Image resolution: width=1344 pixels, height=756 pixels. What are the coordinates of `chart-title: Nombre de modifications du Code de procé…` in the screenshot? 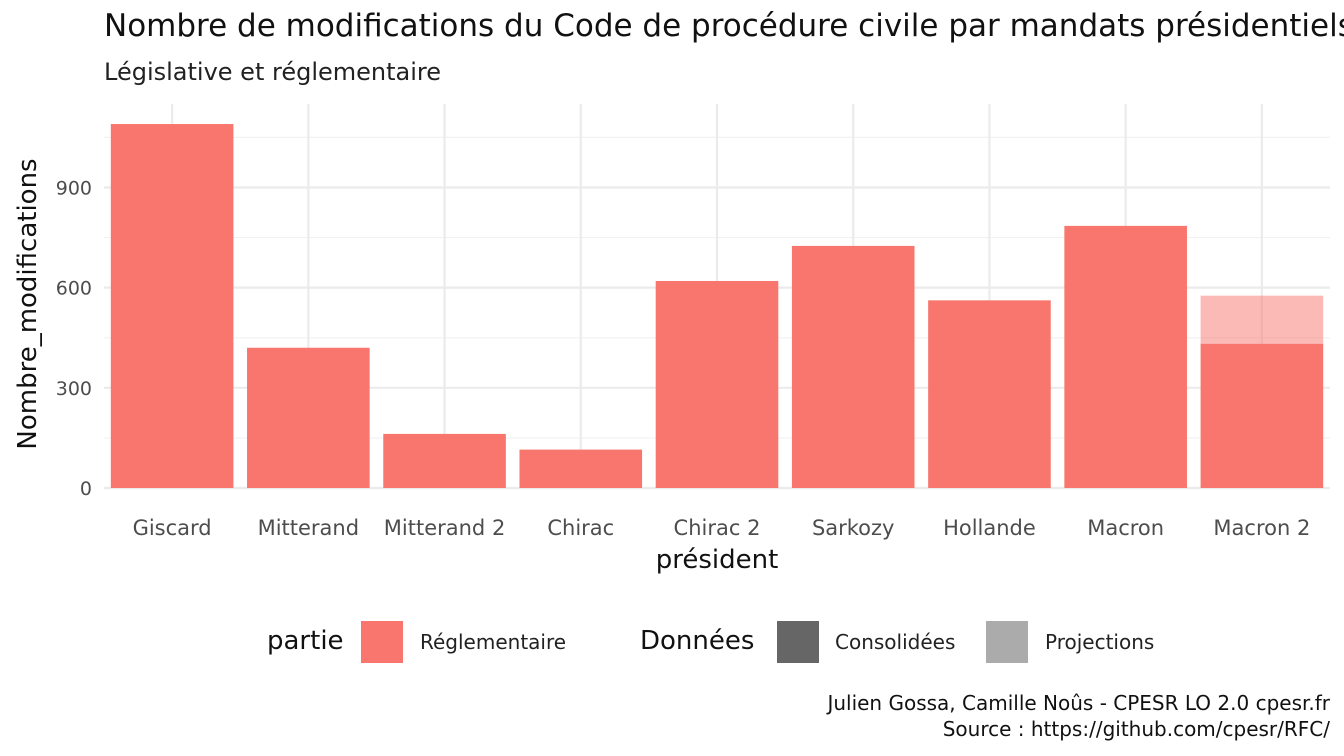 It's located at (724, 26).